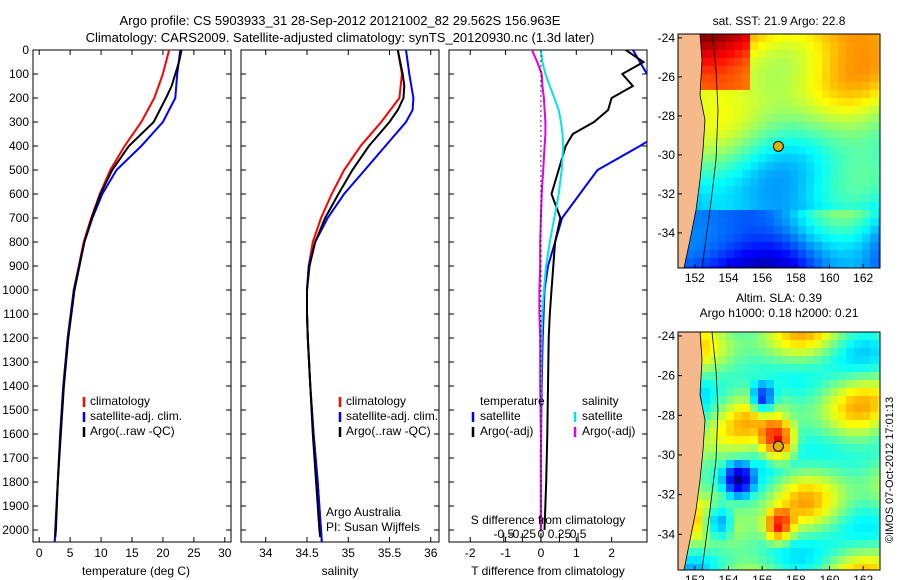  I want to click on sla-map-image, so click(779, 451).